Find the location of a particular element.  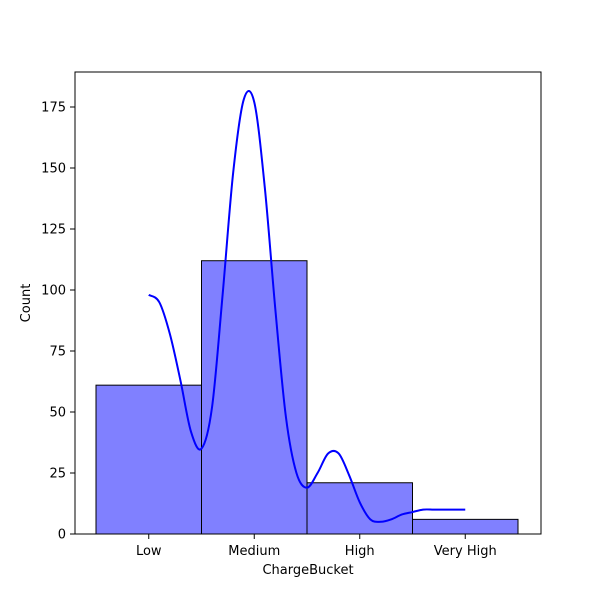

y-axis-label: Count is located at coordinates (26, 303).